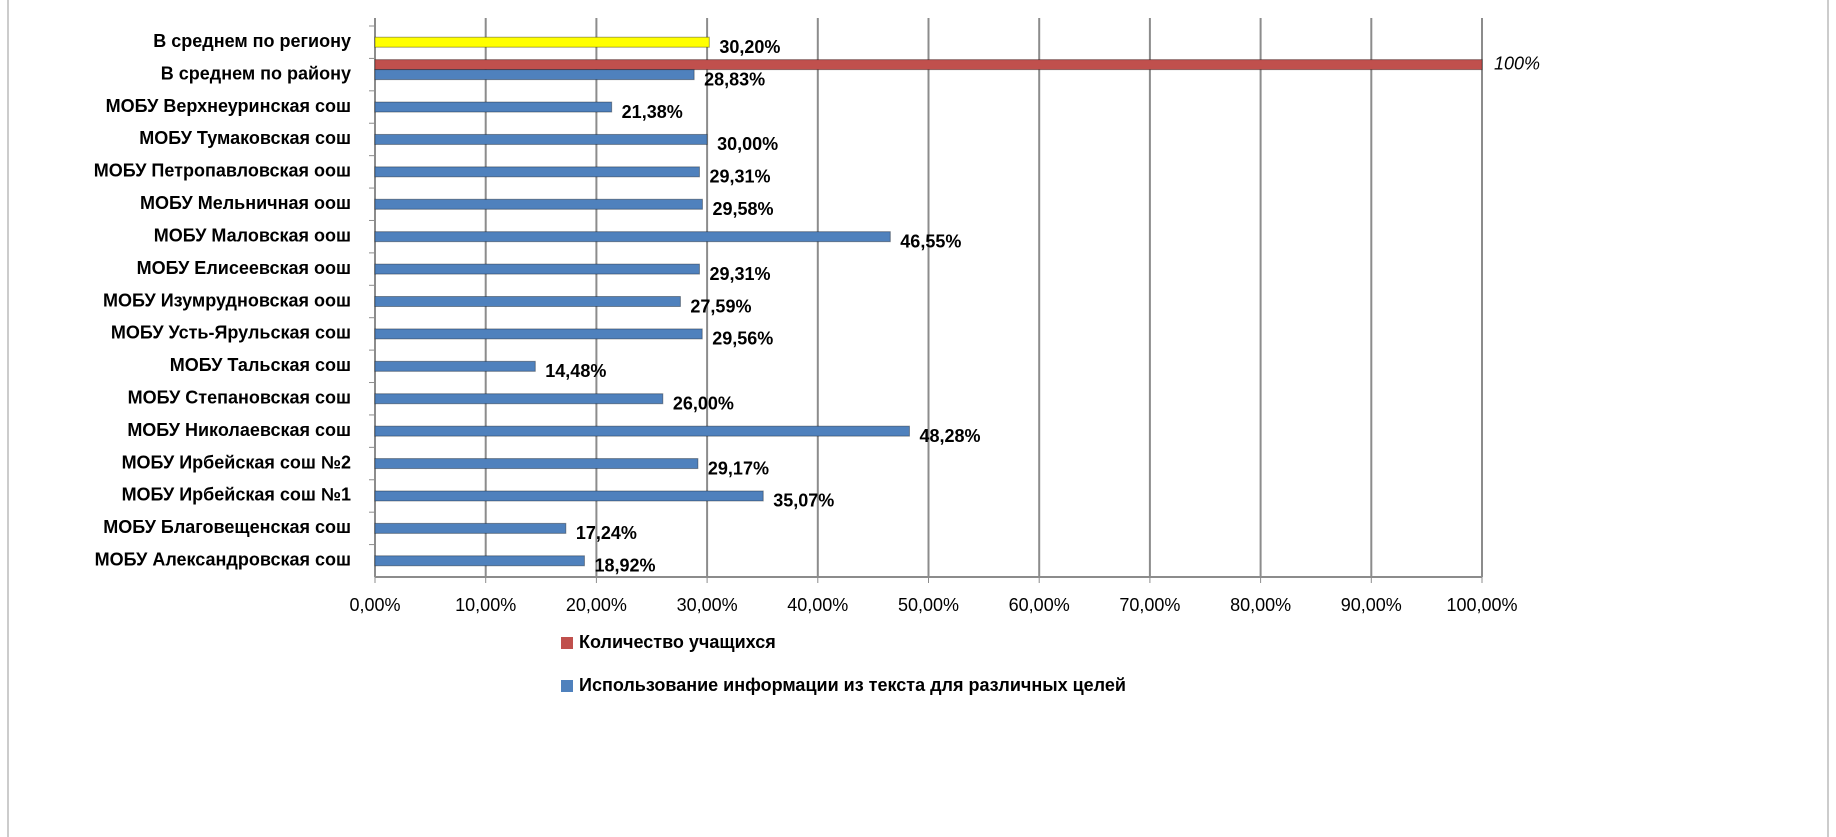  I want to click on x-tick-label: 80,00%, so click(1260, 605).